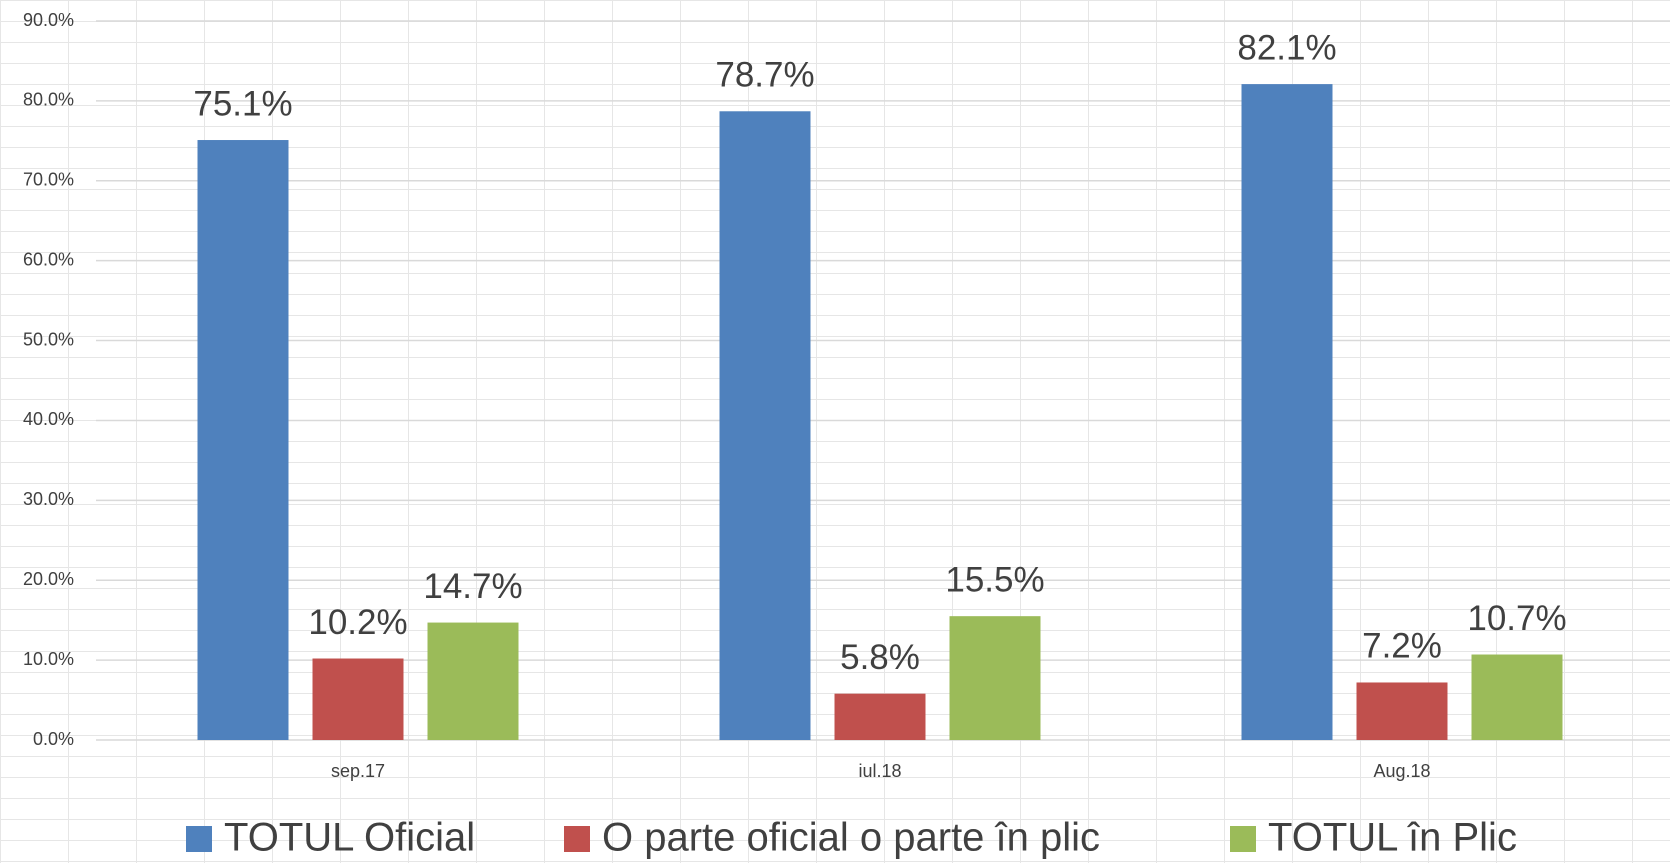  I want to click on y-tick-label: 90.0%, so click(48, 20).